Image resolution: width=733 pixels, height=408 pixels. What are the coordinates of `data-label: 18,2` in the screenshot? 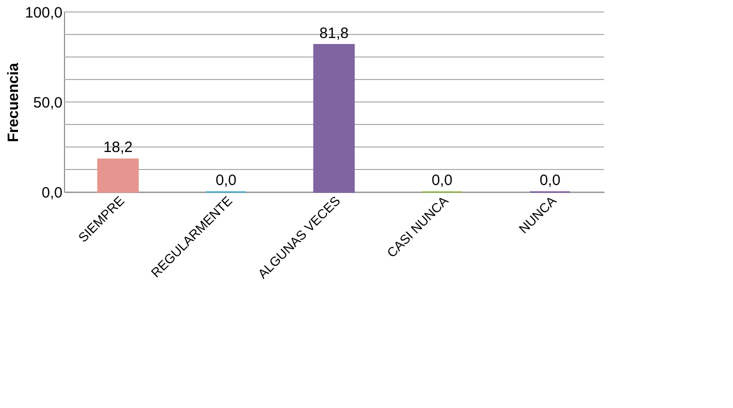 It's located at (118, 147).